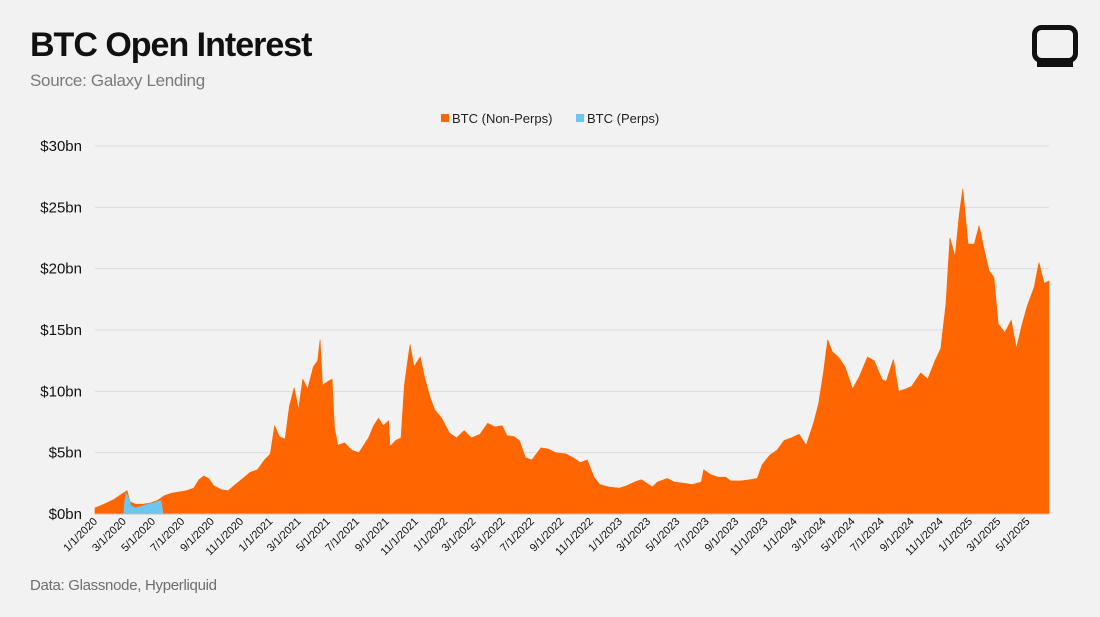 The image size is (1100, 617). I want to click on legend-swatch-perps, so click(580, 118).